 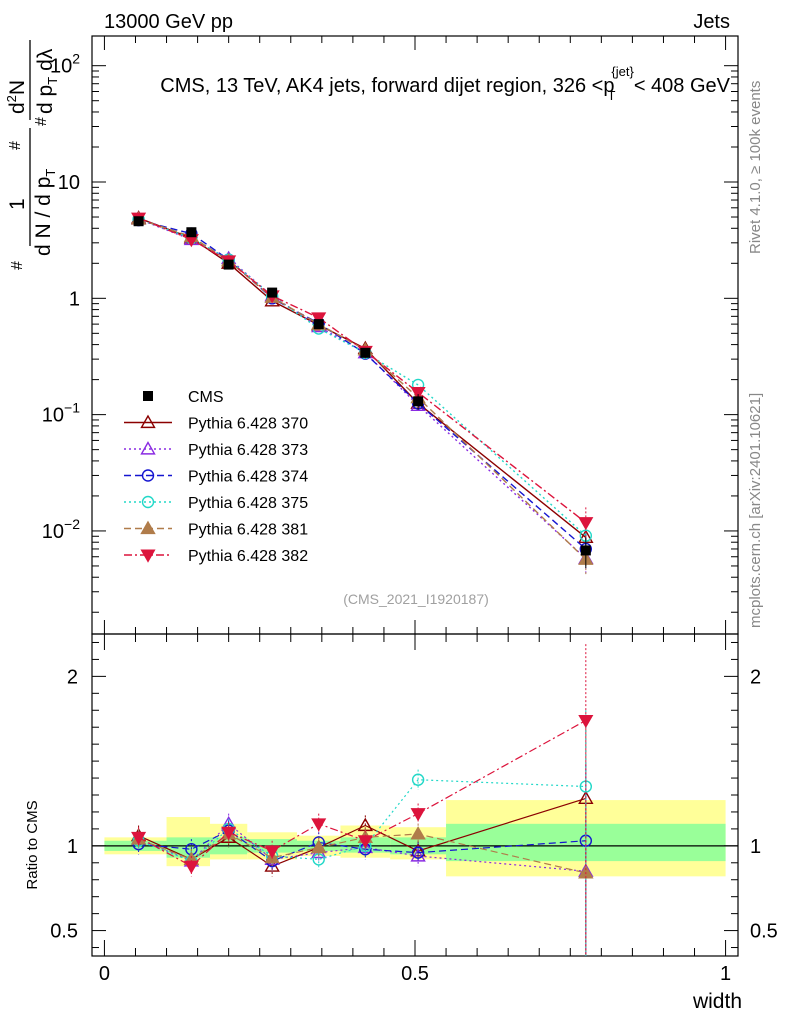 What do you see at coordinates (17, 265) in the screenshot?
I see `ylabel-hash-1: #` at bounding box center [17, 265].